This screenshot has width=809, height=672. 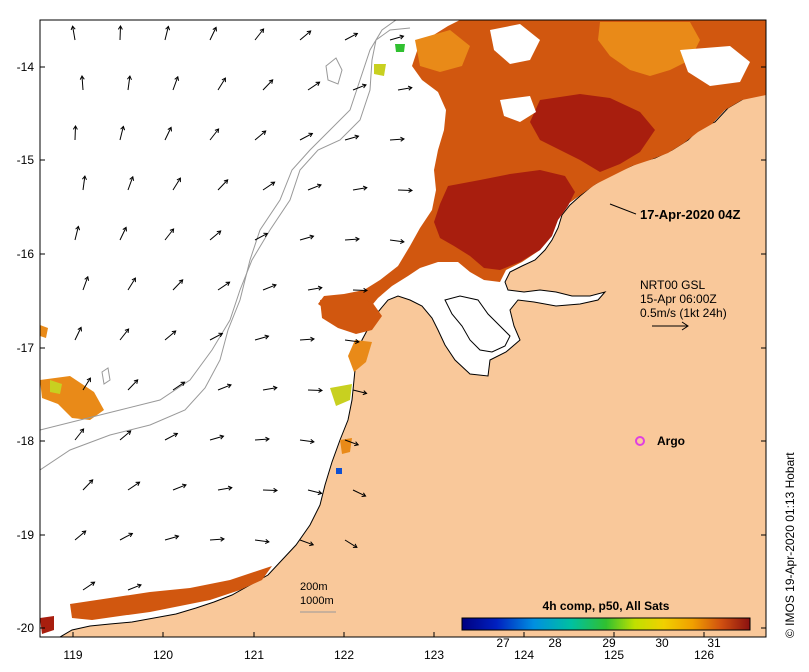 I want to click on lat-tick-label: -19, so click(x=26, y=535).